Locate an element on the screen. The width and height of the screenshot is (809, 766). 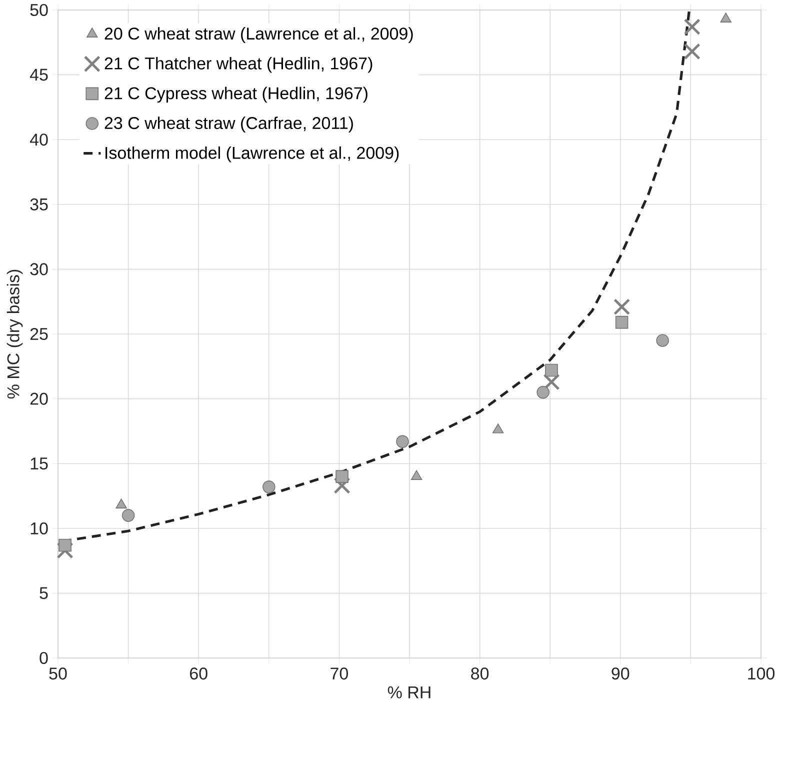
legend-label: 21 C Cypress wheat (Hedlin, 1967) is located at coordinates (236, 94).